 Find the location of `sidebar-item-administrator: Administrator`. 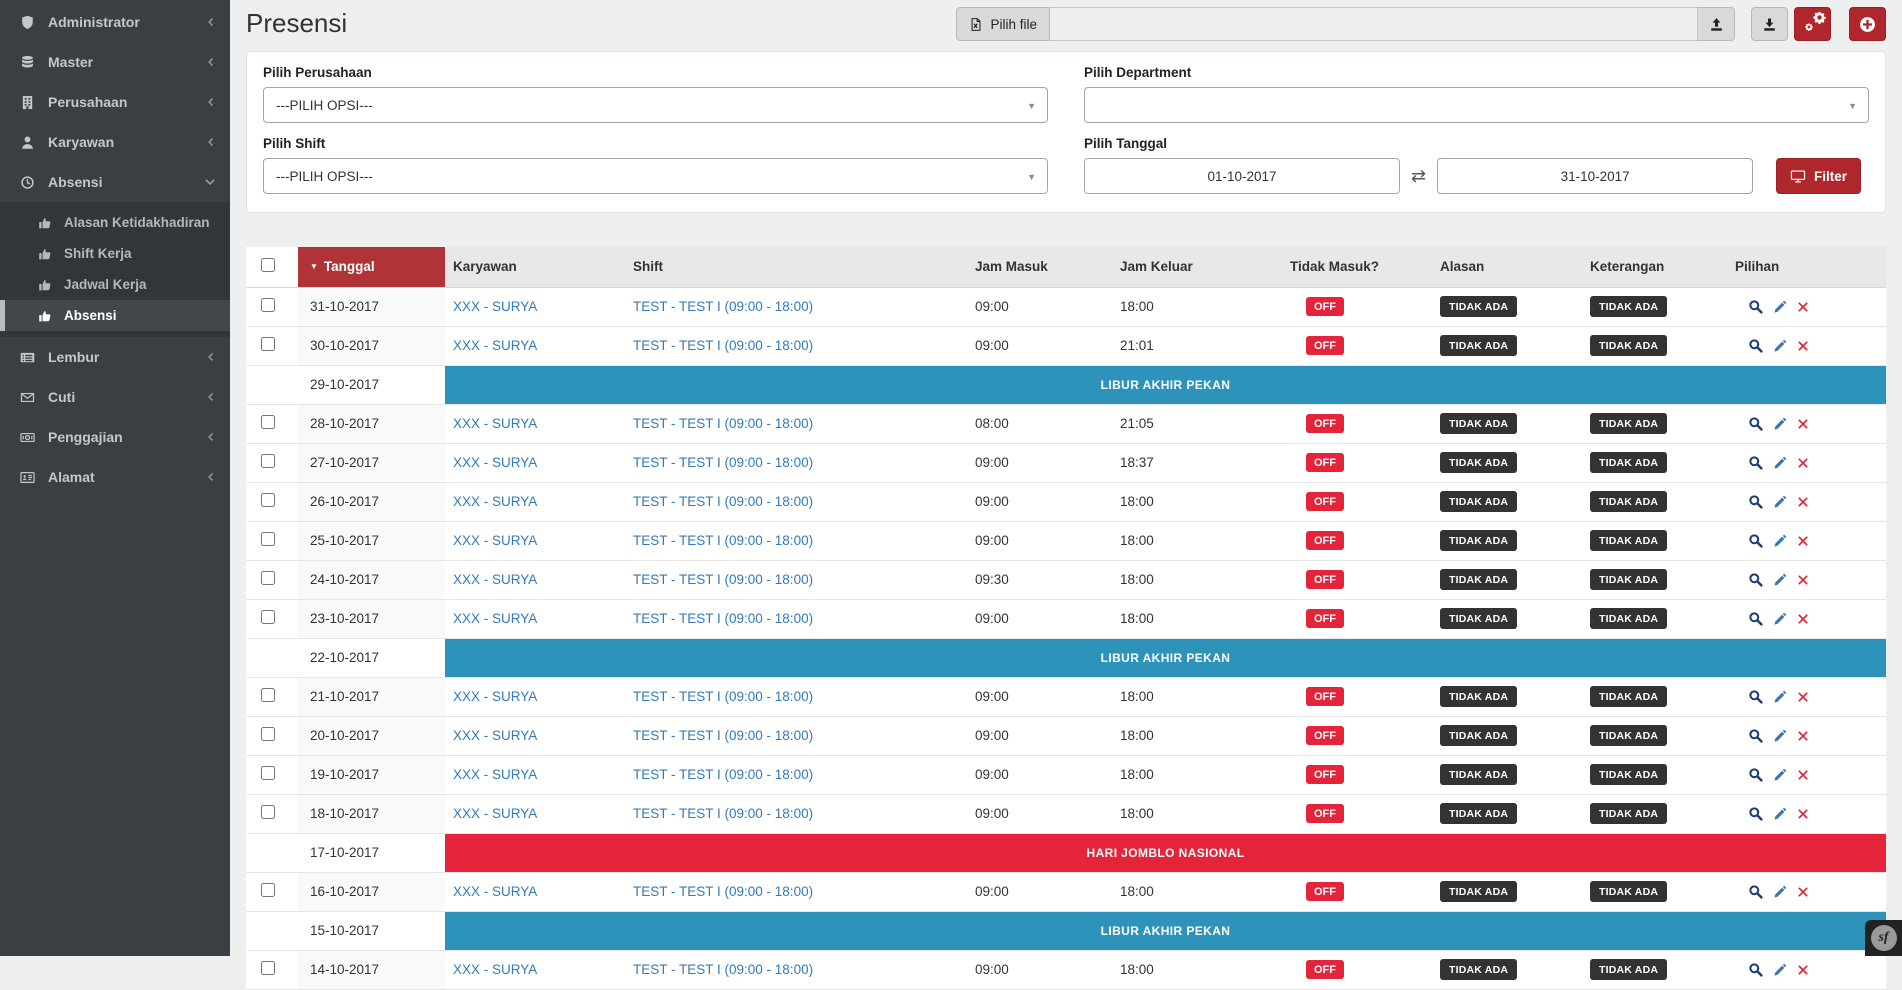

sidebar-item-administrator: Administrator is located at coordinates (115, 22).